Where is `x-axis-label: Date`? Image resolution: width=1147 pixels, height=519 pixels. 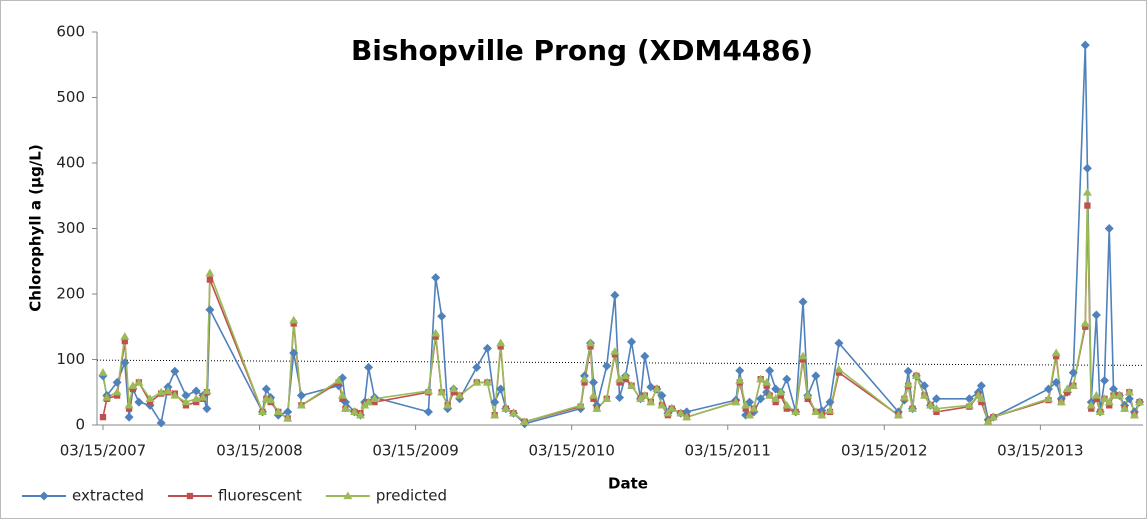 x-axis-label: Date is located at coordinates (628, 484).